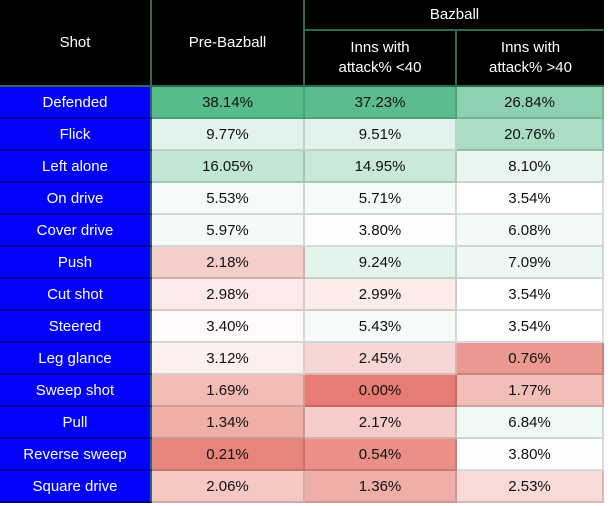 Image resolution: width=610 pixels, height=506 pixels. Describe the element at coordinates (228, 43) in the screenshot. I see `col-header-pre-bazball: Pre-Bazball` at that location.